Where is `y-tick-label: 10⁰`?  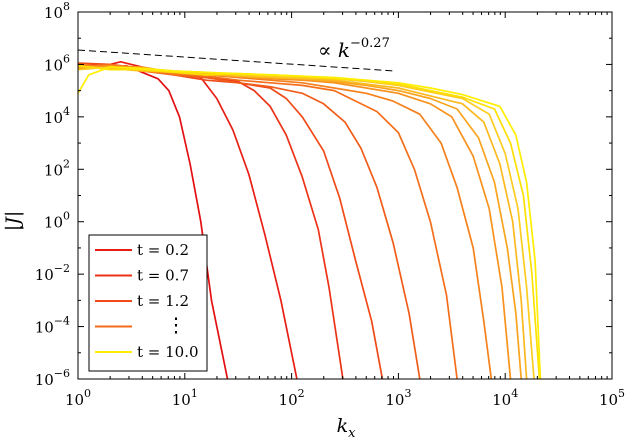 y-tick-label: 10⁰ is located at coordinates (57, 221).